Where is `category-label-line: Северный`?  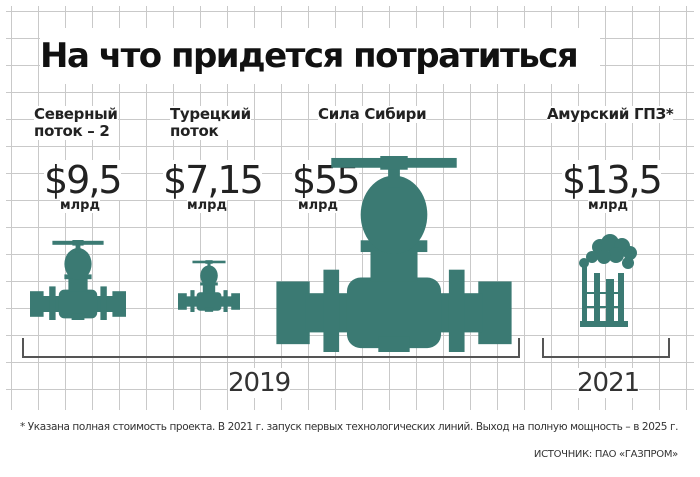 category-label-line: Северный is located at coordinates (76, 114).